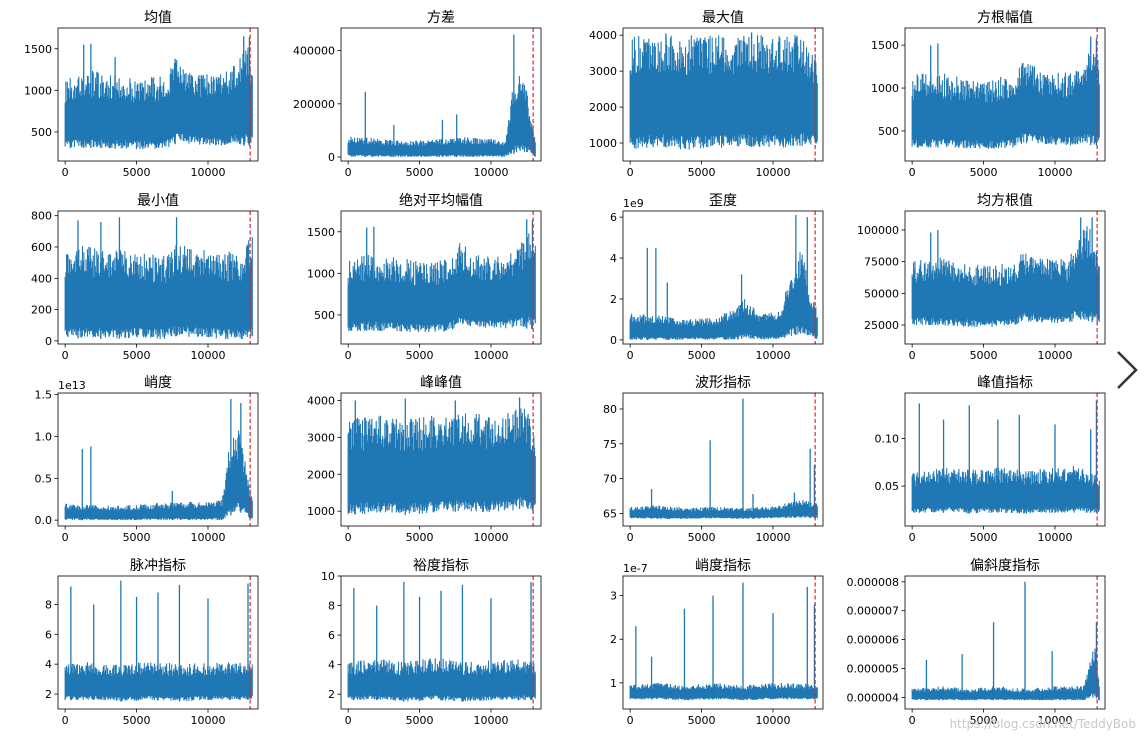  Describe the element at coordinates (328, 576) in the screenshot. I see `y-tick-label: 10` at that location.